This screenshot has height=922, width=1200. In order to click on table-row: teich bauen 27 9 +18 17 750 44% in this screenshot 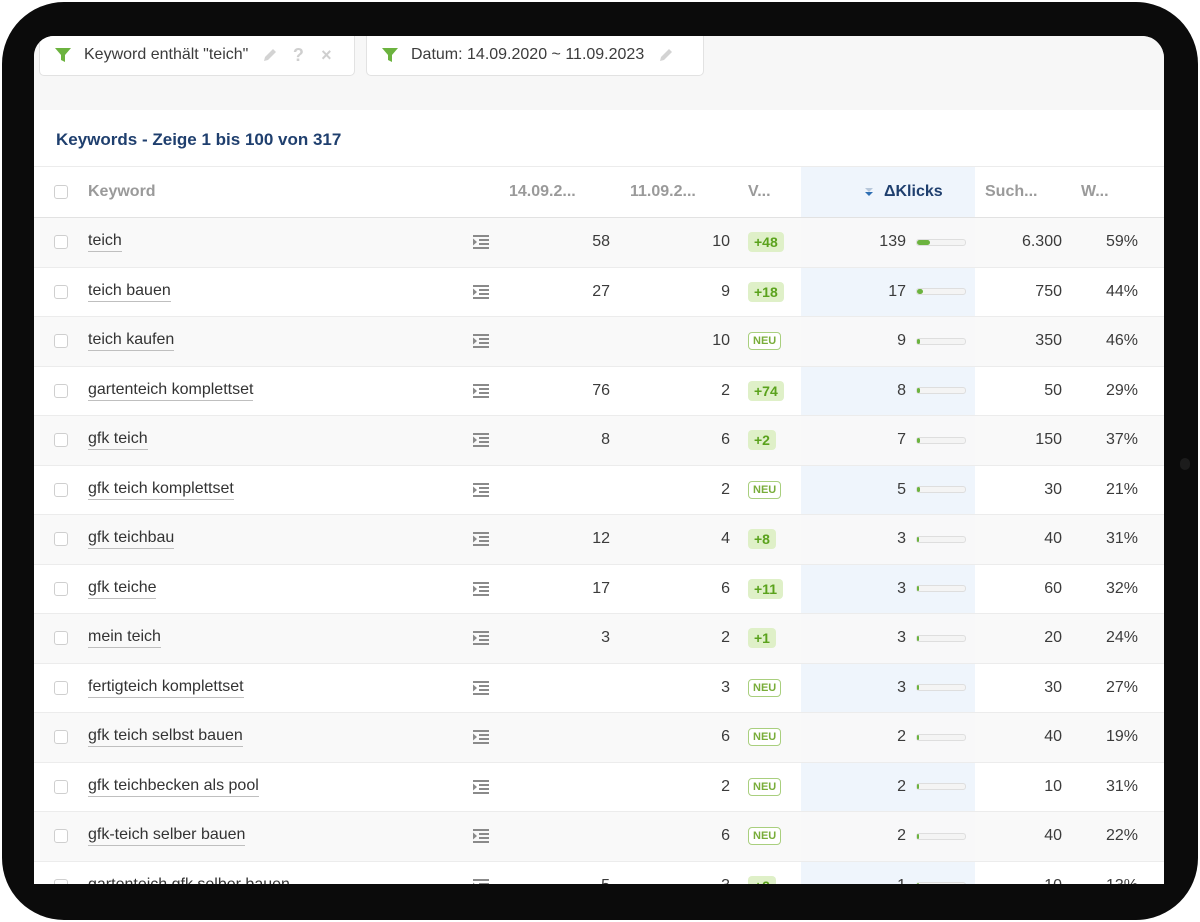, I will do `click(599, 292)`.